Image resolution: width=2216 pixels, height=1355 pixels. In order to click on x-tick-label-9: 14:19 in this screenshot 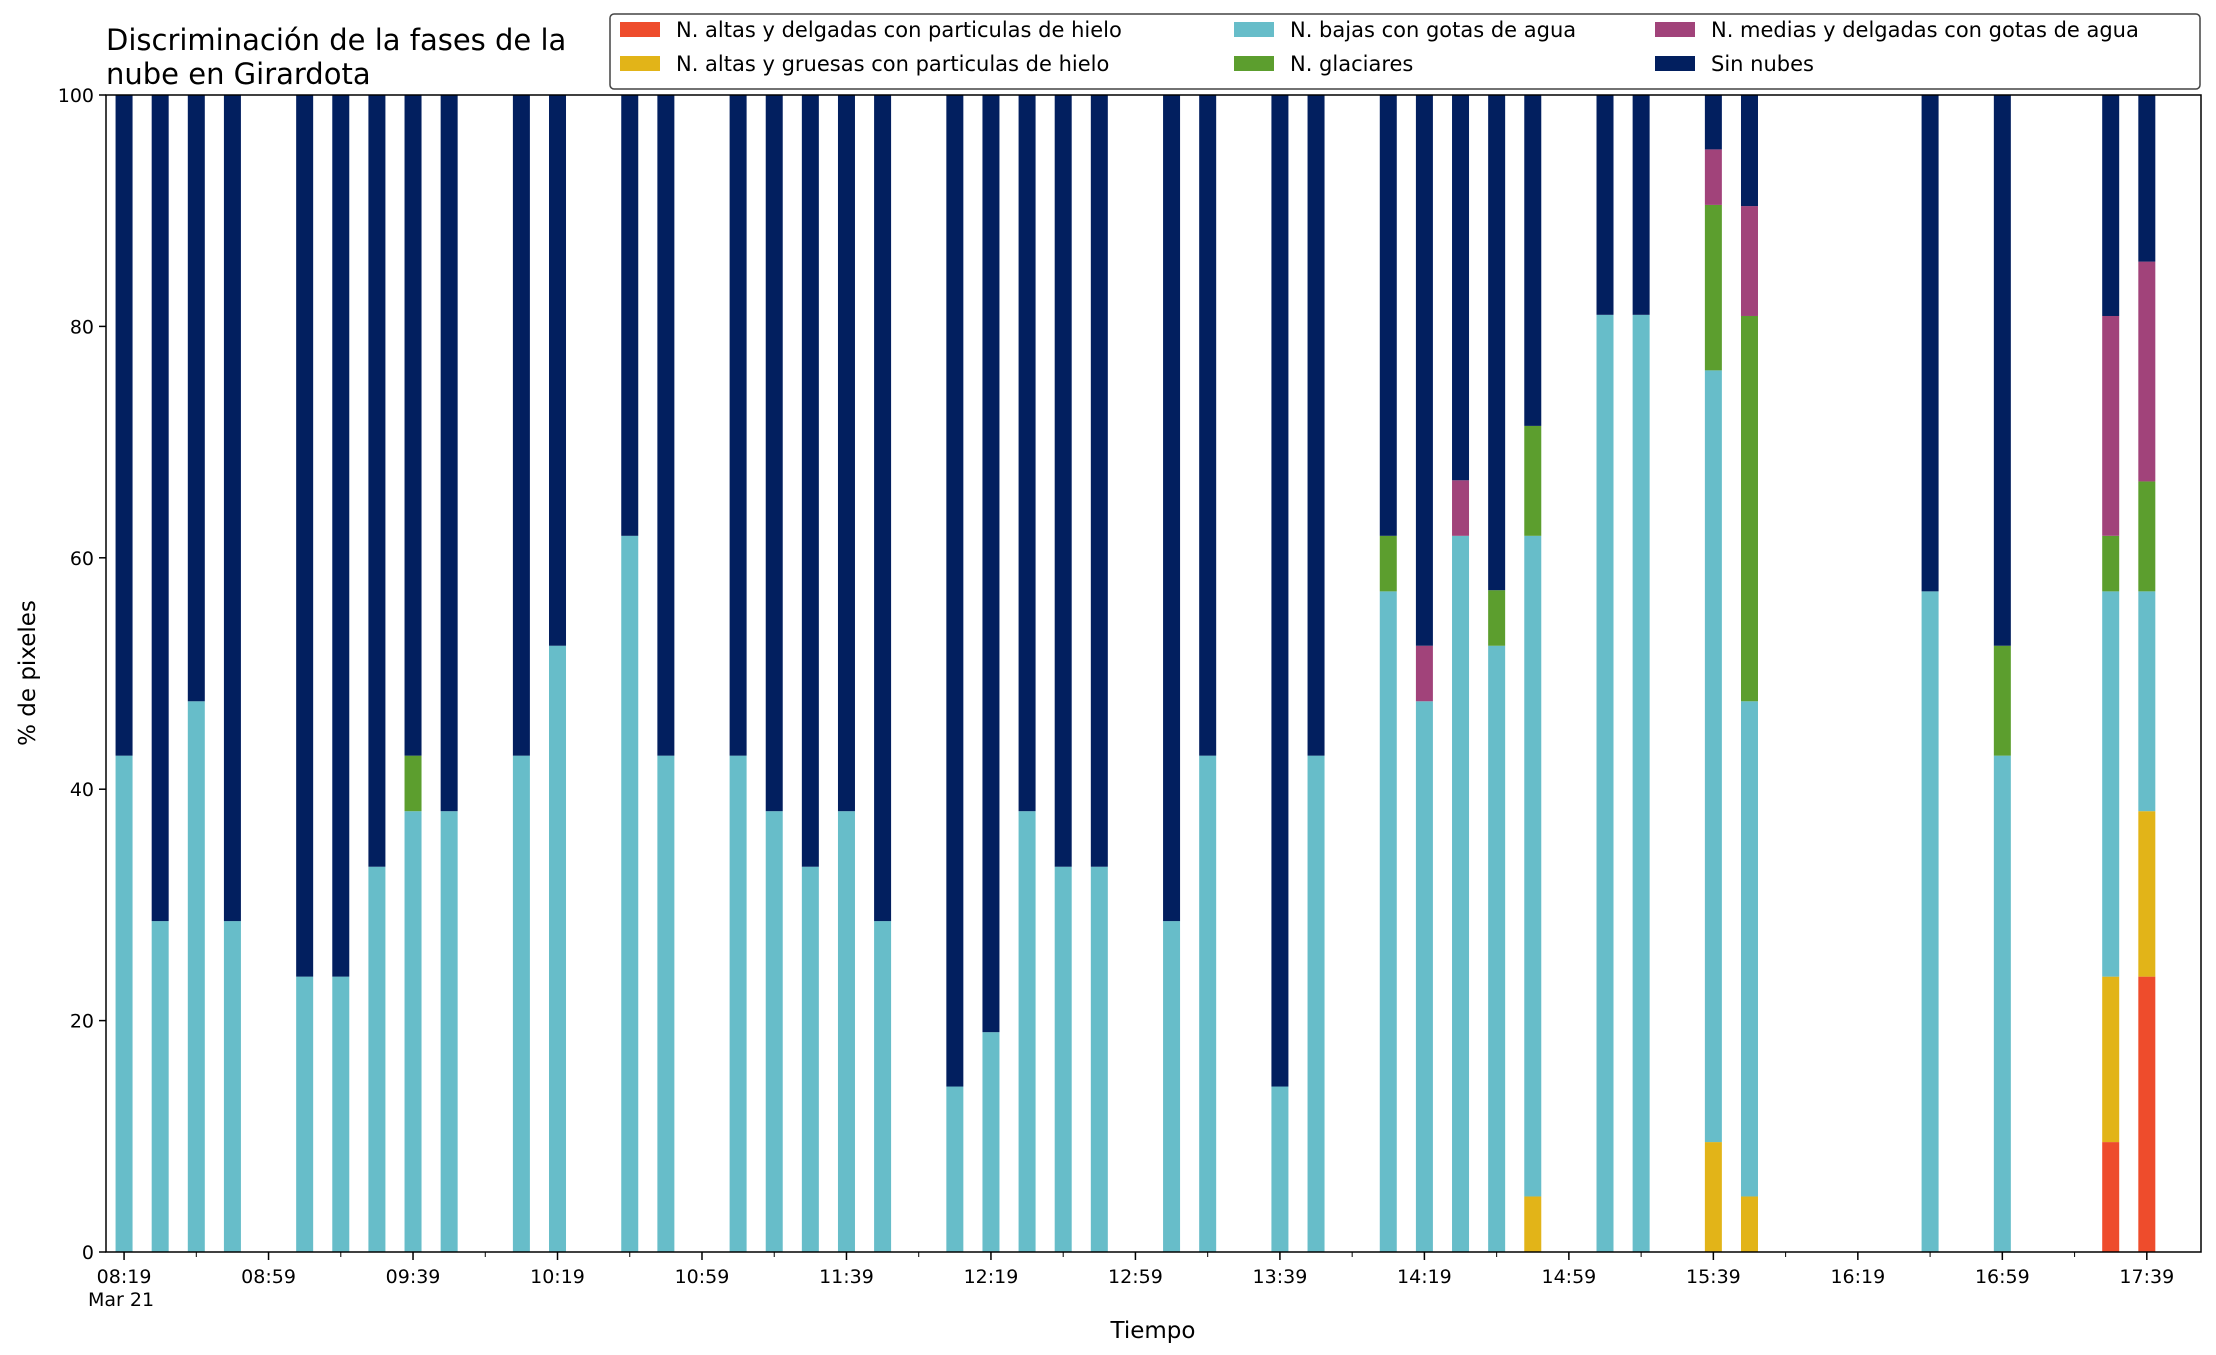, I will do `click(1424, 1277)`.